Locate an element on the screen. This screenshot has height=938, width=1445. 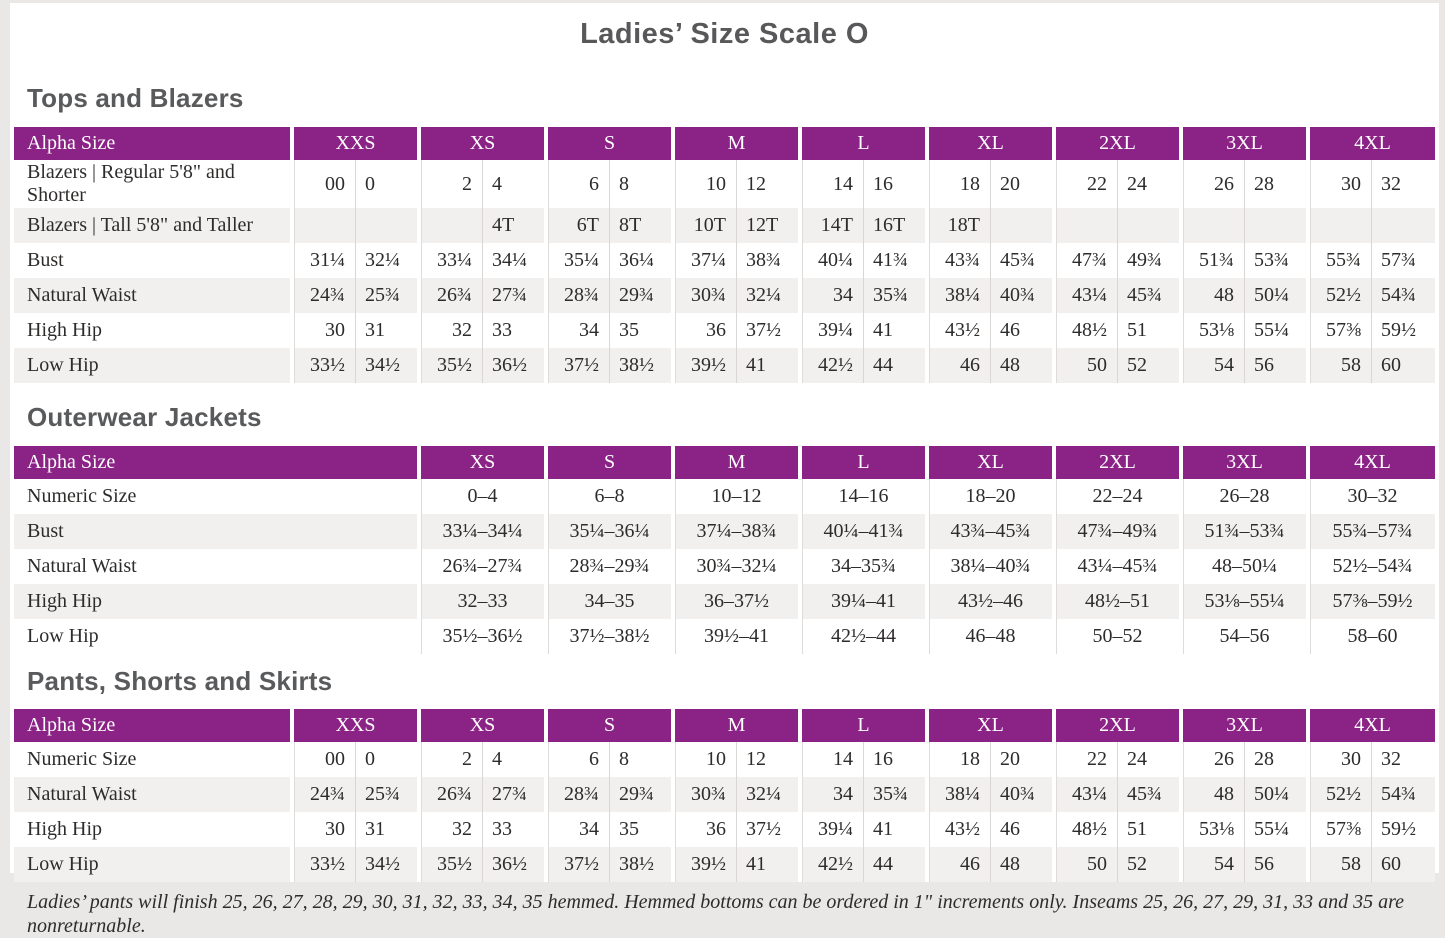
size-value-cell: 28 is located at coordinates (1276, 759).